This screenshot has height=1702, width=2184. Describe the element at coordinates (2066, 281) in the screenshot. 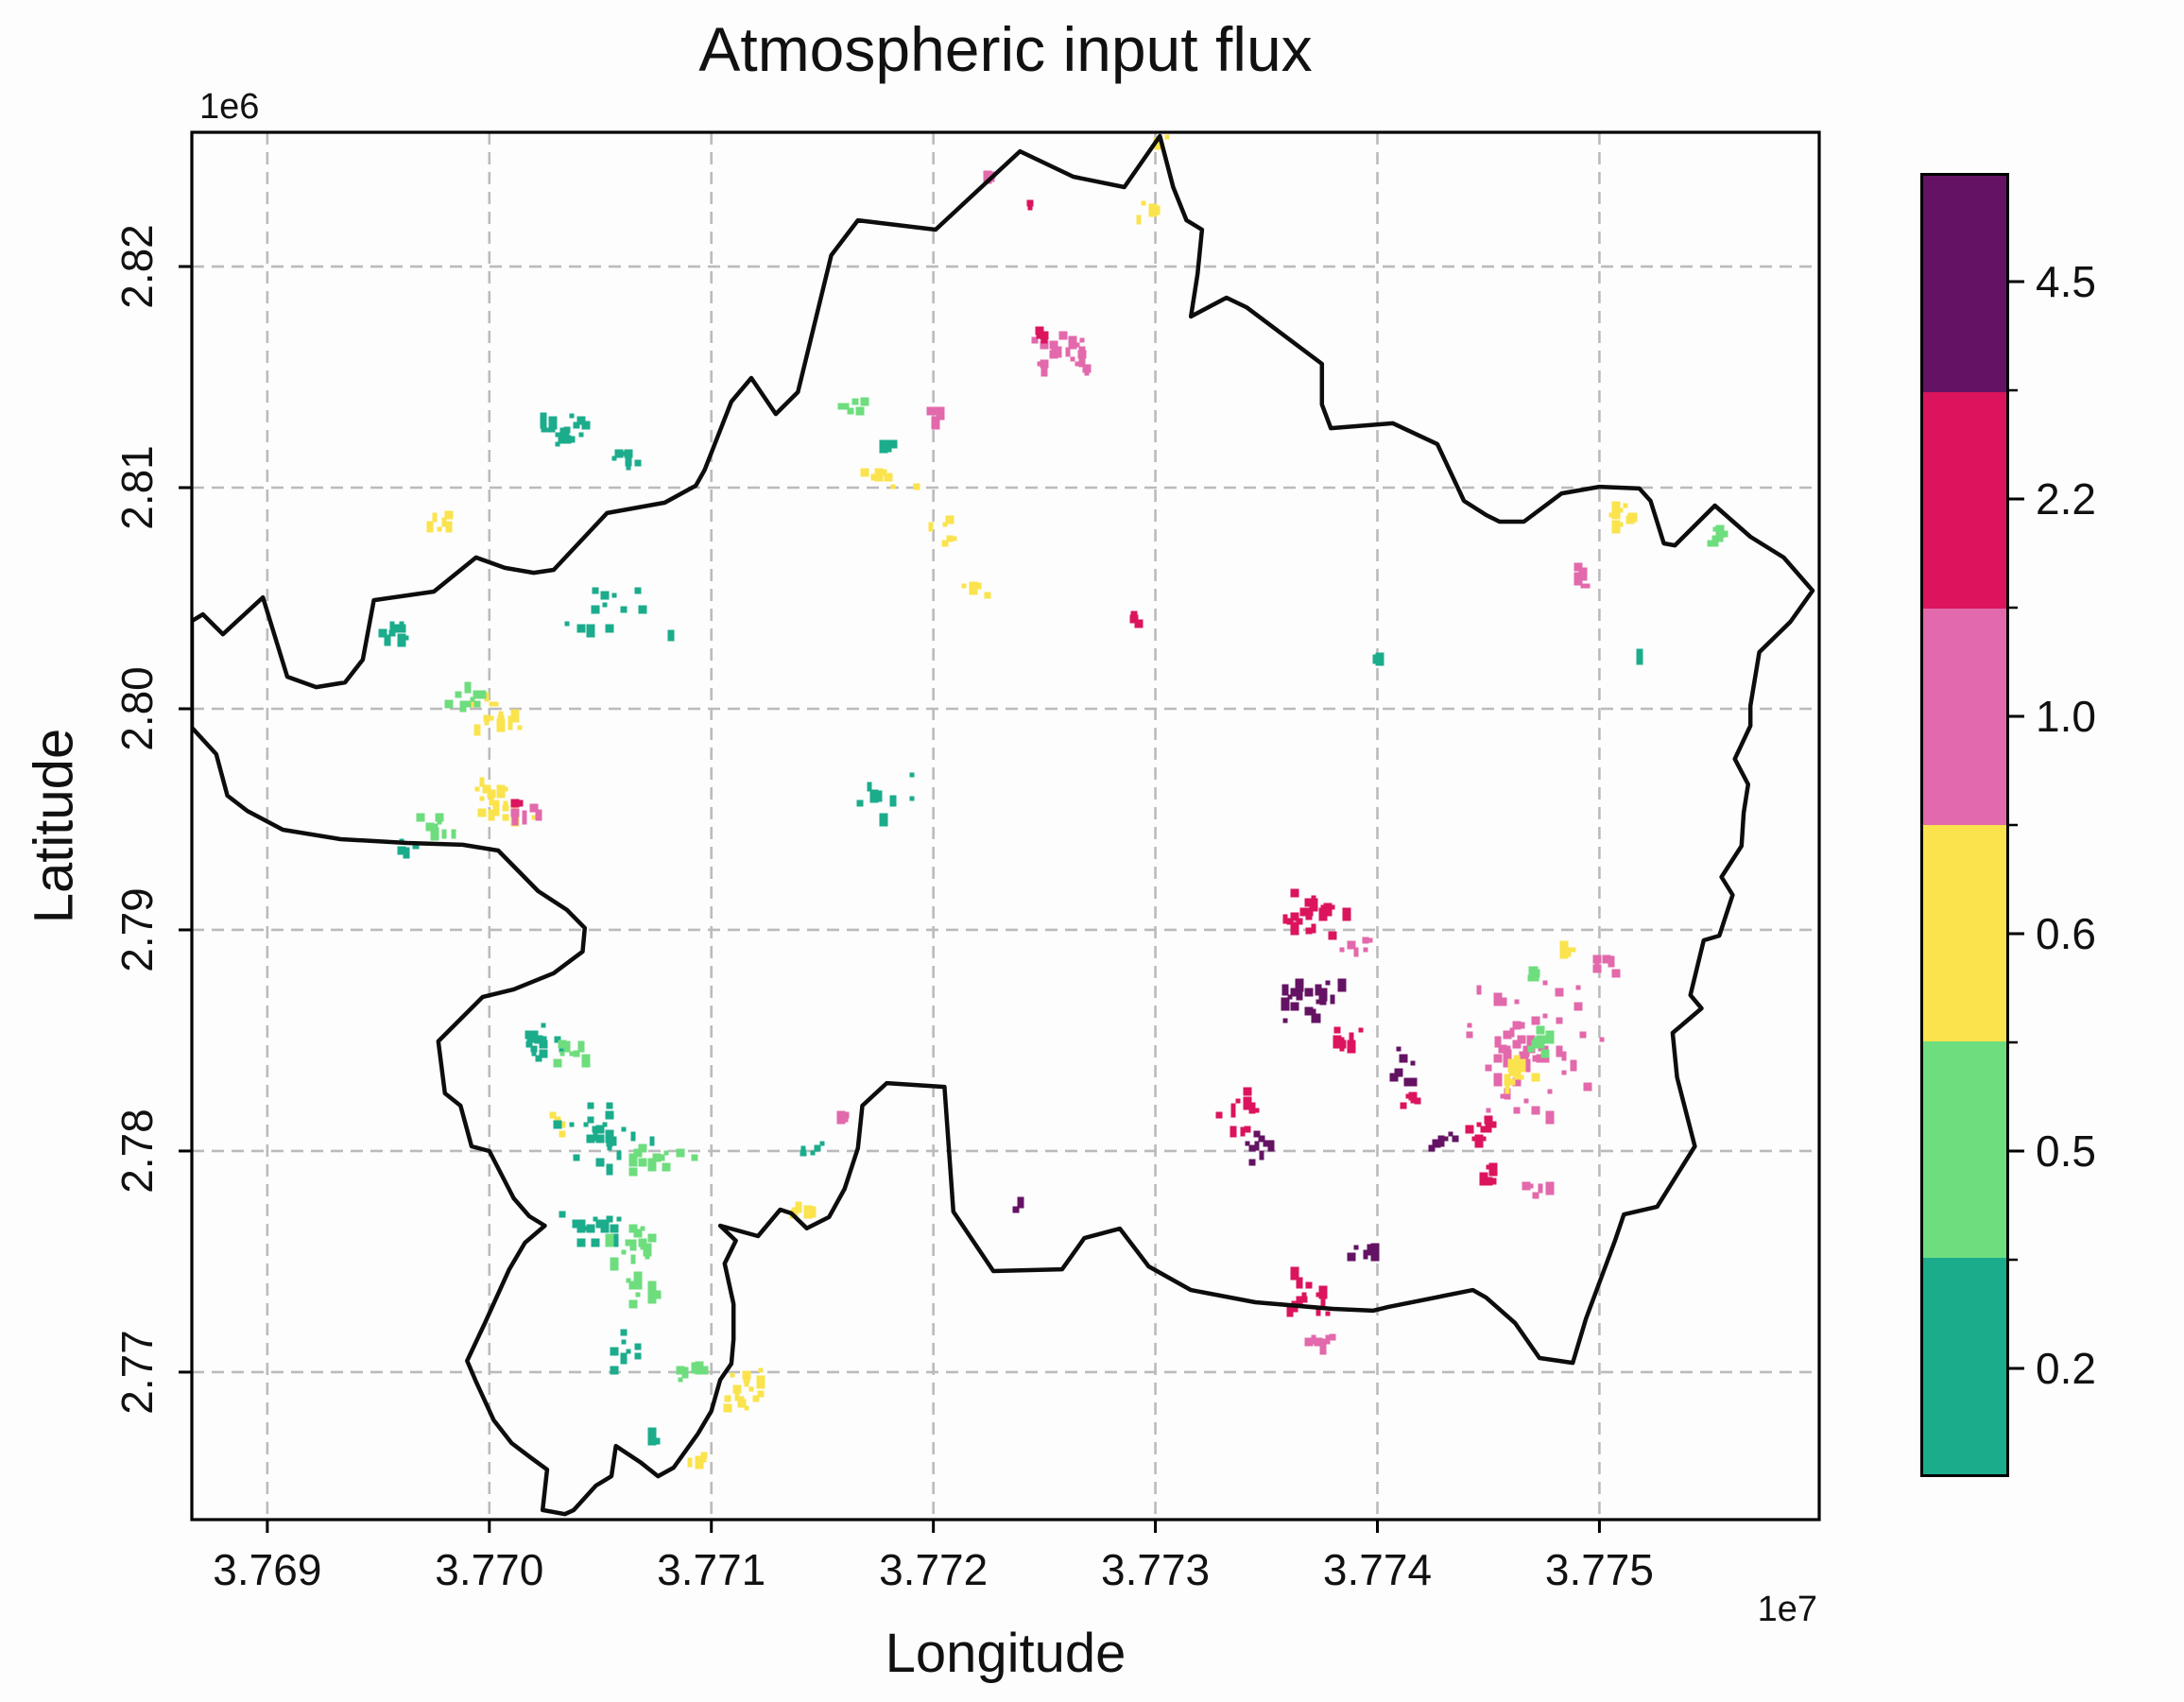

I see `colorbar-tick-label: 4.5` at that location.